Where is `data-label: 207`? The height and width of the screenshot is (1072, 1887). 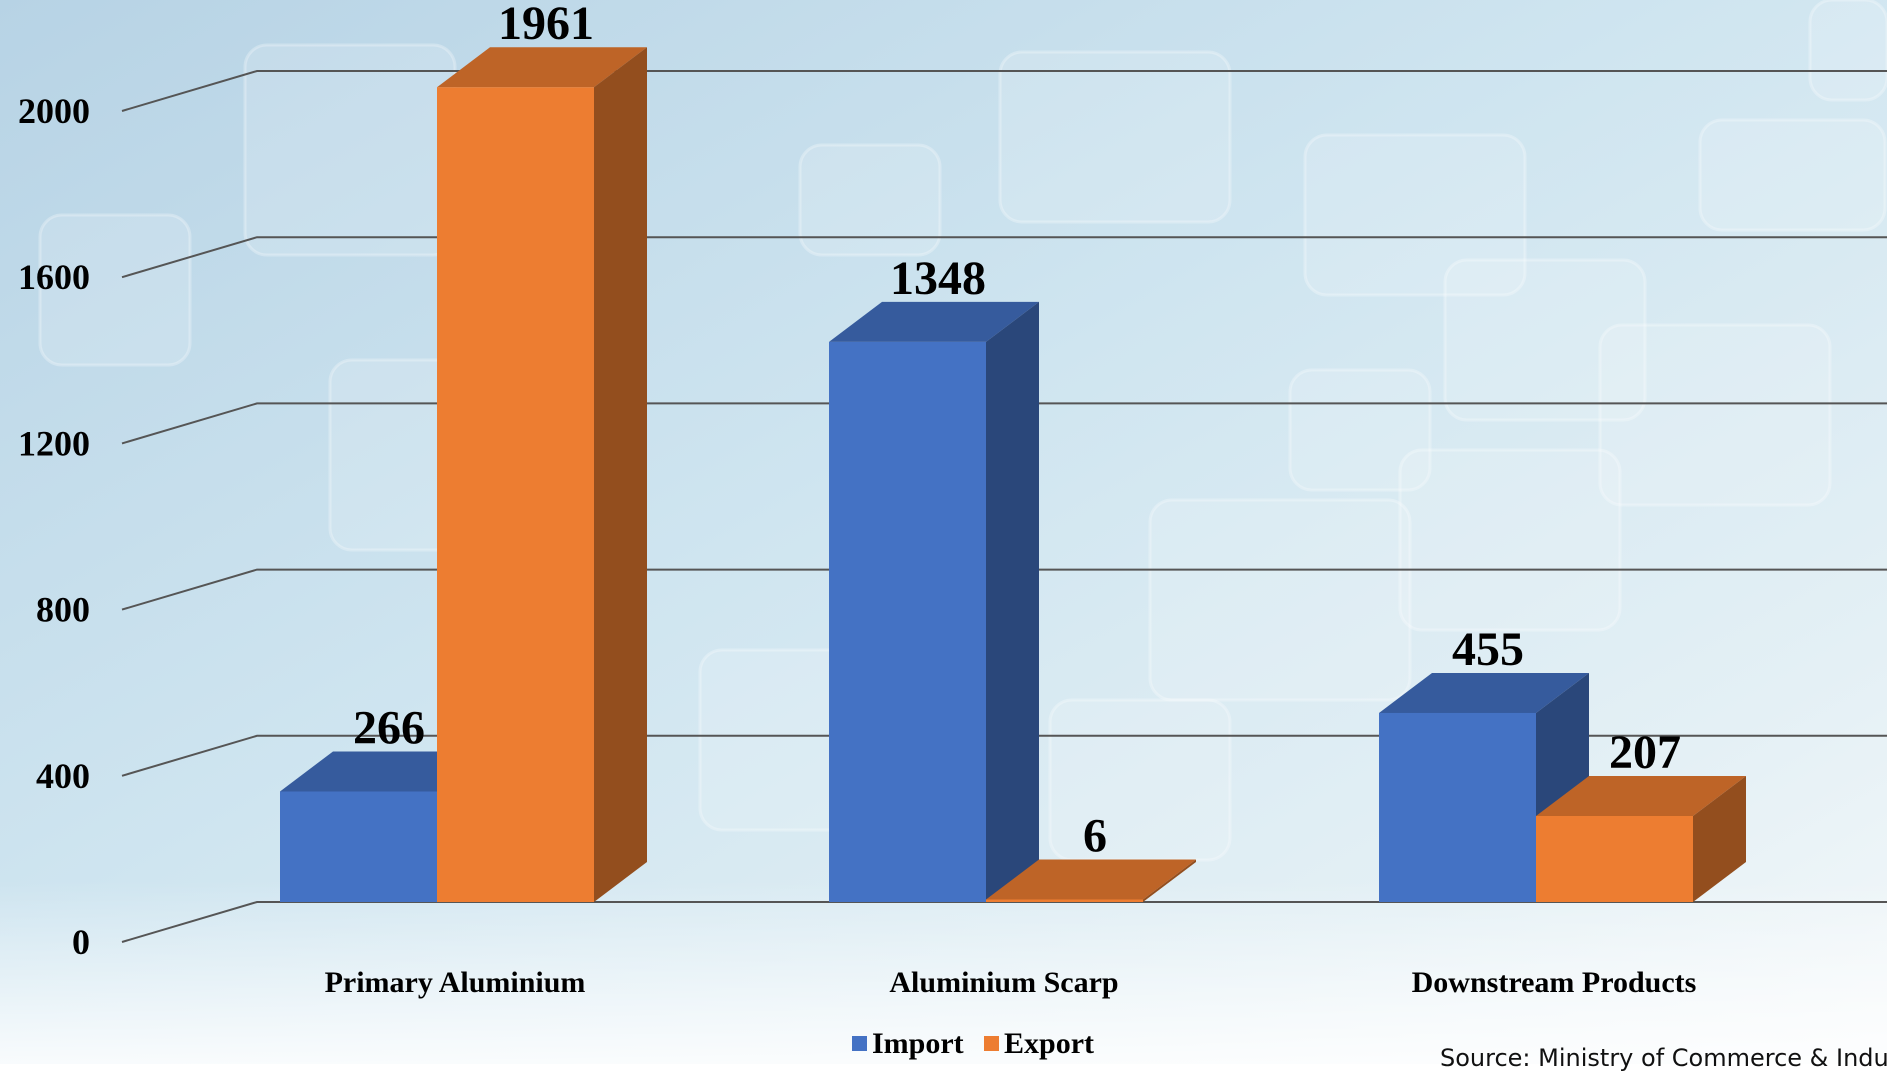
data-label: 207 is located at coordinates (1645, 752).